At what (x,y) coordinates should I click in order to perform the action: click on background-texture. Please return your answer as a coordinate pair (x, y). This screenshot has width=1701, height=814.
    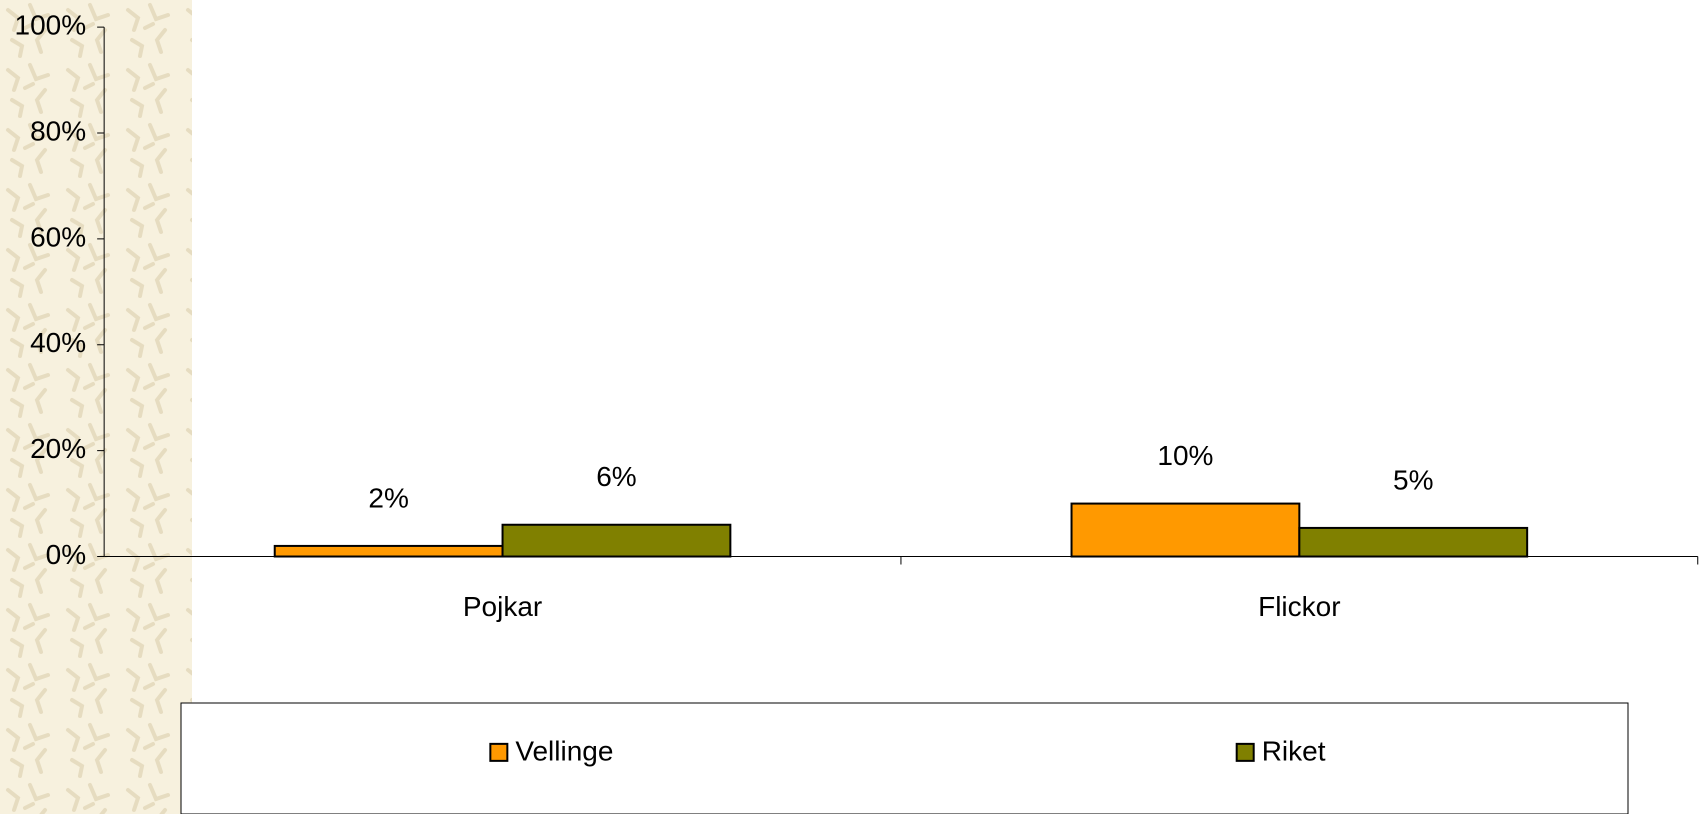
    Looking at the image, I should click on (96, 407).